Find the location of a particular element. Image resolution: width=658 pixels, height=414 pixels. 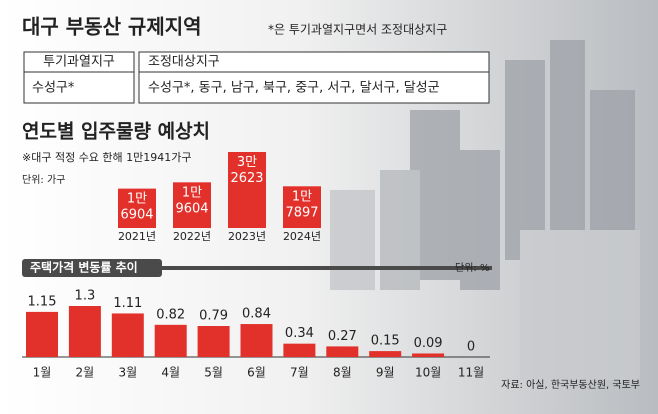

value-label: 0.79 is located at coordinates (213, 316).